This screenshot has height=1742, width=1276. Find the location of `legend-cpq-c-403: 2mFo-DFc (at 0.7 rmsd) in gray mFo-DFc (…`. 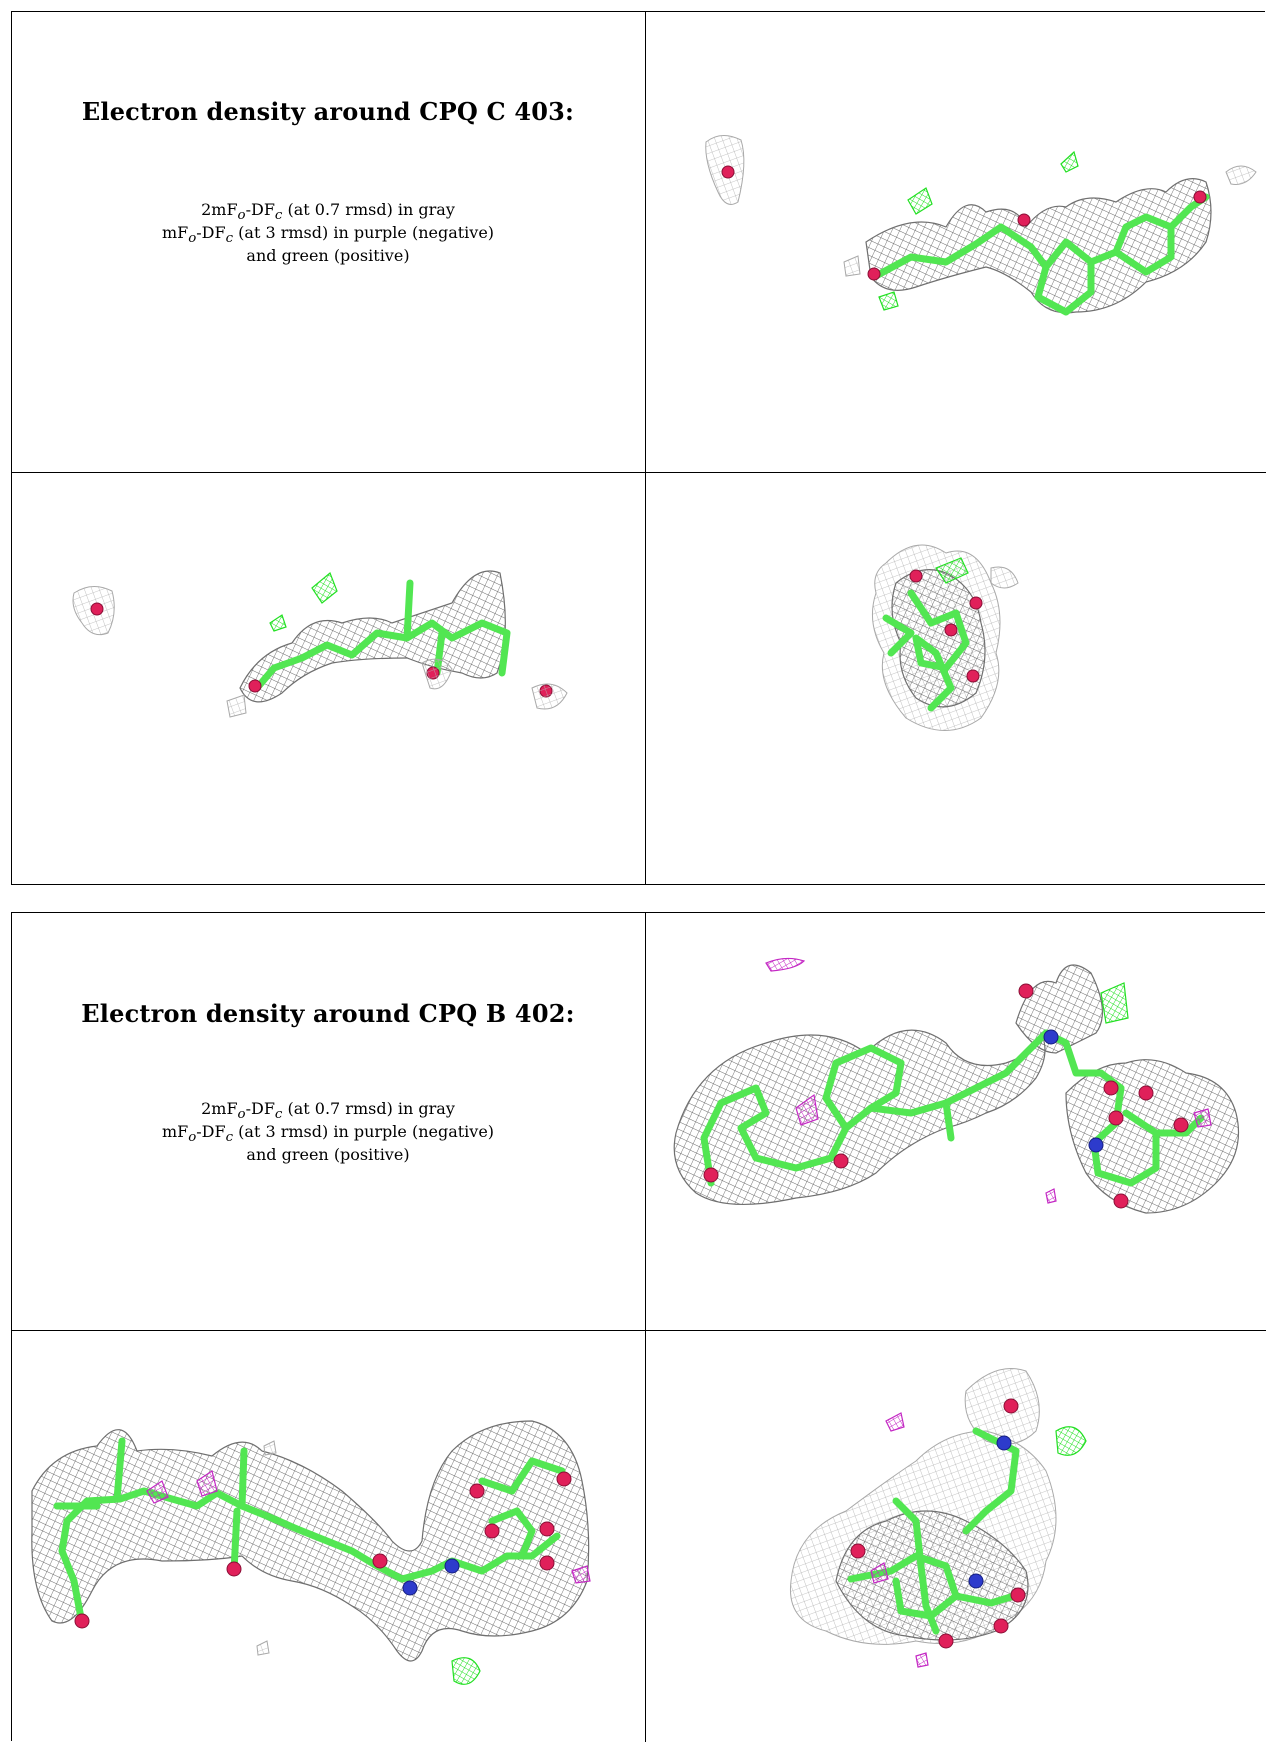

legend-cpq-c-403: 2mFo-DFc (at 0.7 rmsd) in gray mFo-DFc (… is located at coordinates (328, 232).